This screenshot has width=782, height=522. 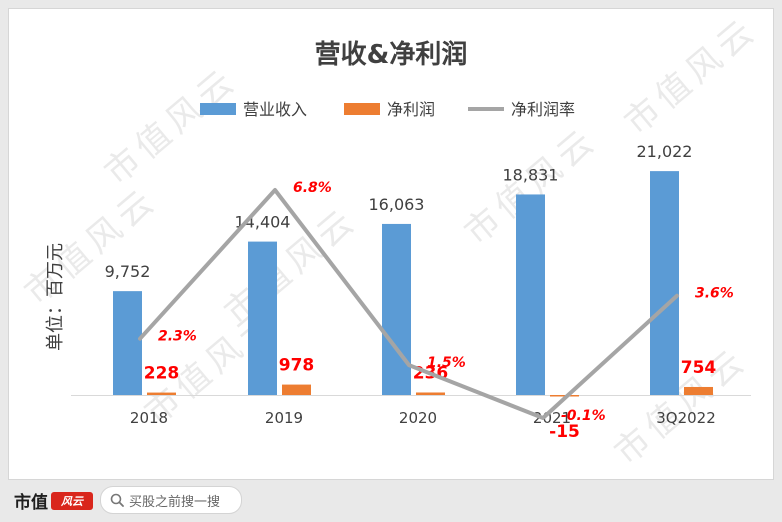 I want to click on data-label-margin: 6.8%, so click(x=312, y=188).